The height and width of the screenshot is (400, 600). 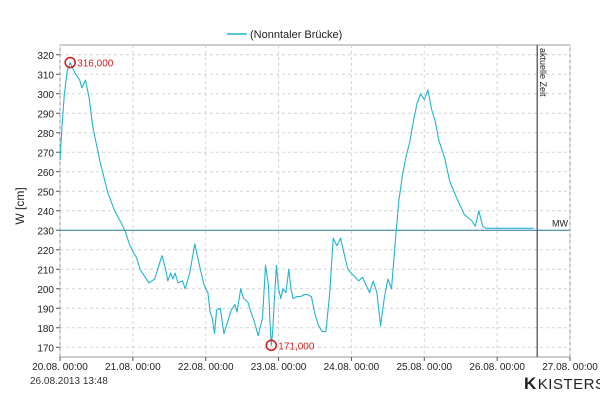 What do you see at coordinates (497, 367) in the screenshot?
I see `x-tick-label: 26.08. 00:00` at bounding box center [497, 367].